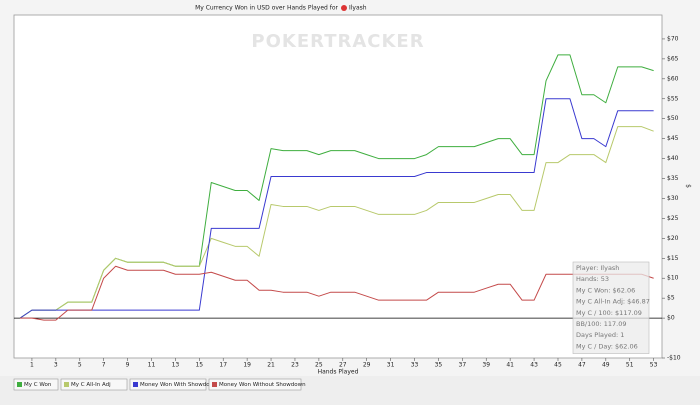 The height and width of the screenshot is (405, 700). What do you see at coordinates (262, 385) in the screenshot?
I see `legend-label: Money Won Without Showdown` at bounding box center [262, 385].